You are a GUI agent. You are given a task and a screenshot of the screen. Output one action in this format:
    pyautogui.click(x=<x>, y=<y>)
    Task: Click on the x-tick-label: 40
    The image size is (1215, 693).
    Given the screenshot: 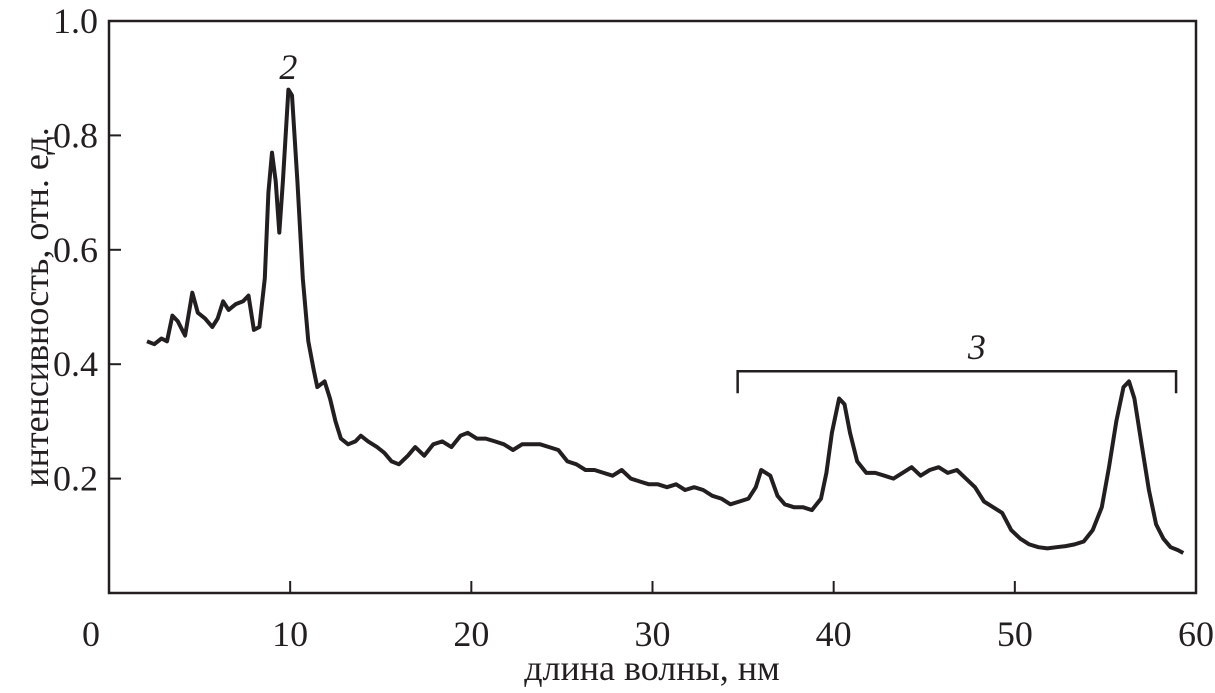 What is the action you would take?
    pyautogui.click(x=834, y=634)
    